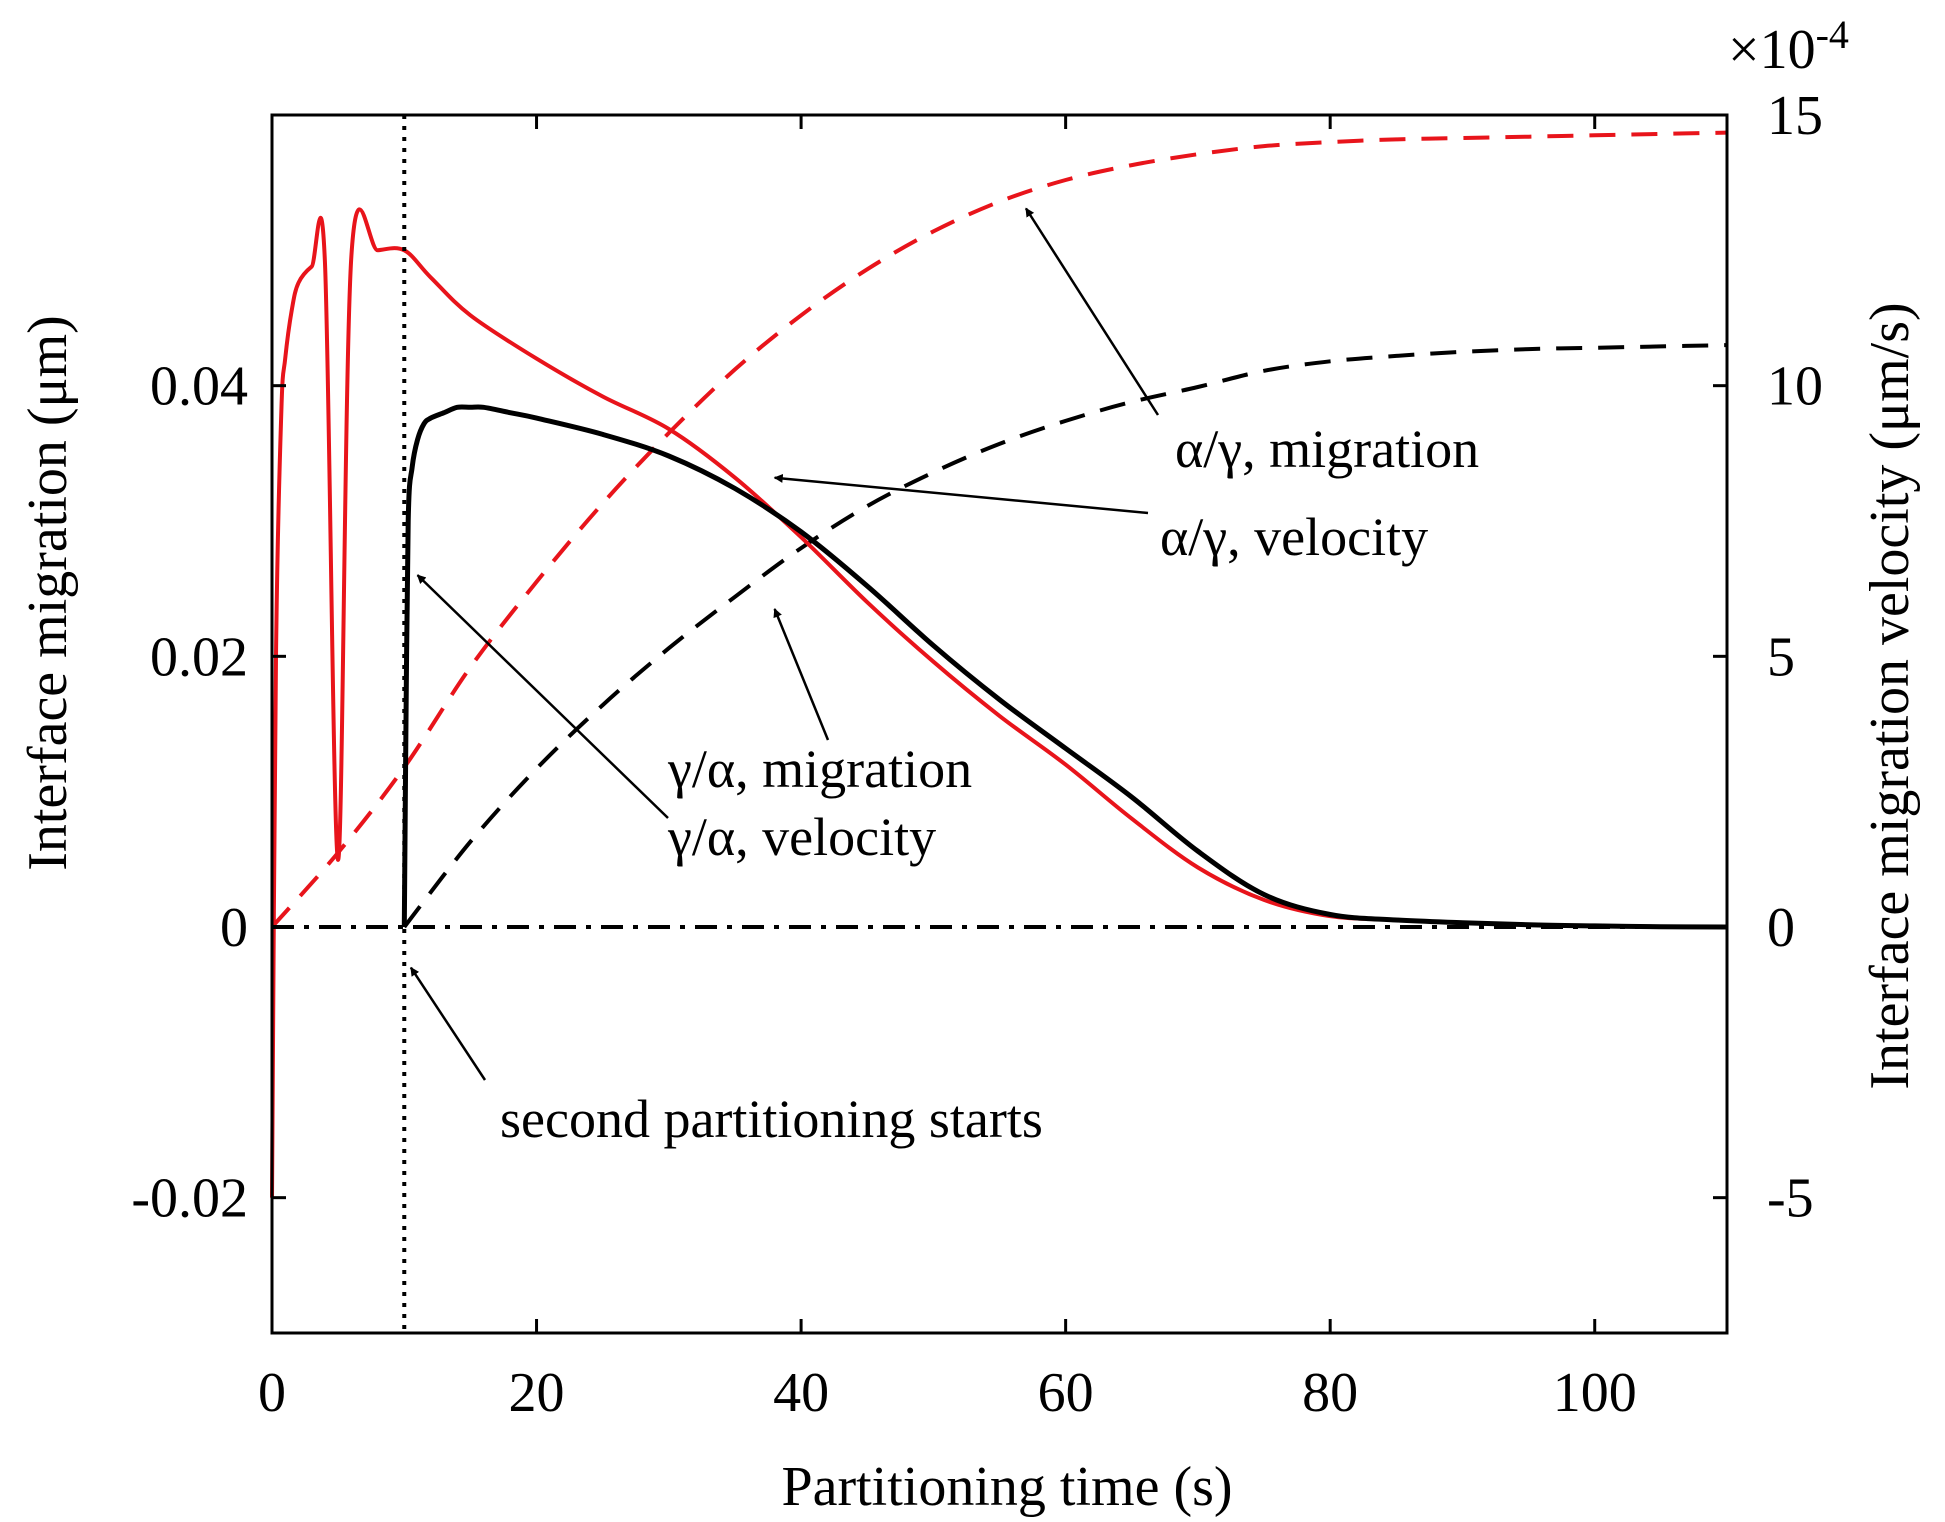  I want to click on x-tick-label: 20, so click(537, 1393).